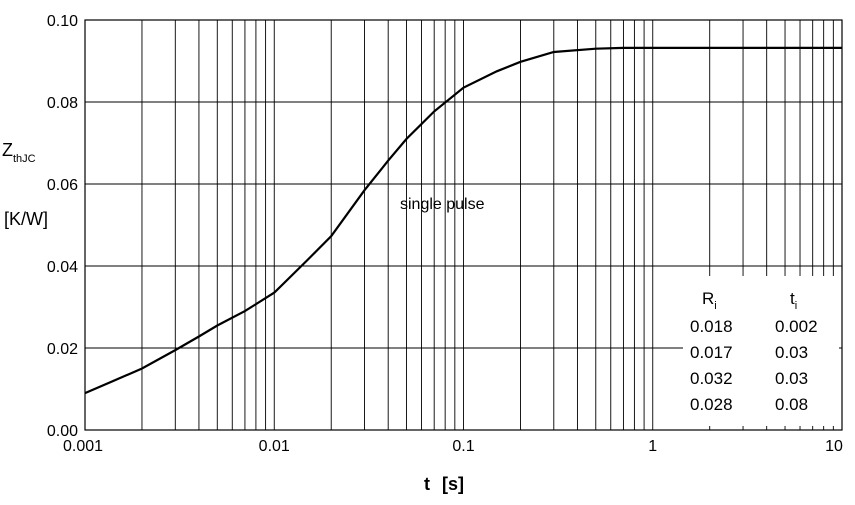 This screenshot has height=505, width=855. I want to click on x-tick-label: 10, so click(834, 446).